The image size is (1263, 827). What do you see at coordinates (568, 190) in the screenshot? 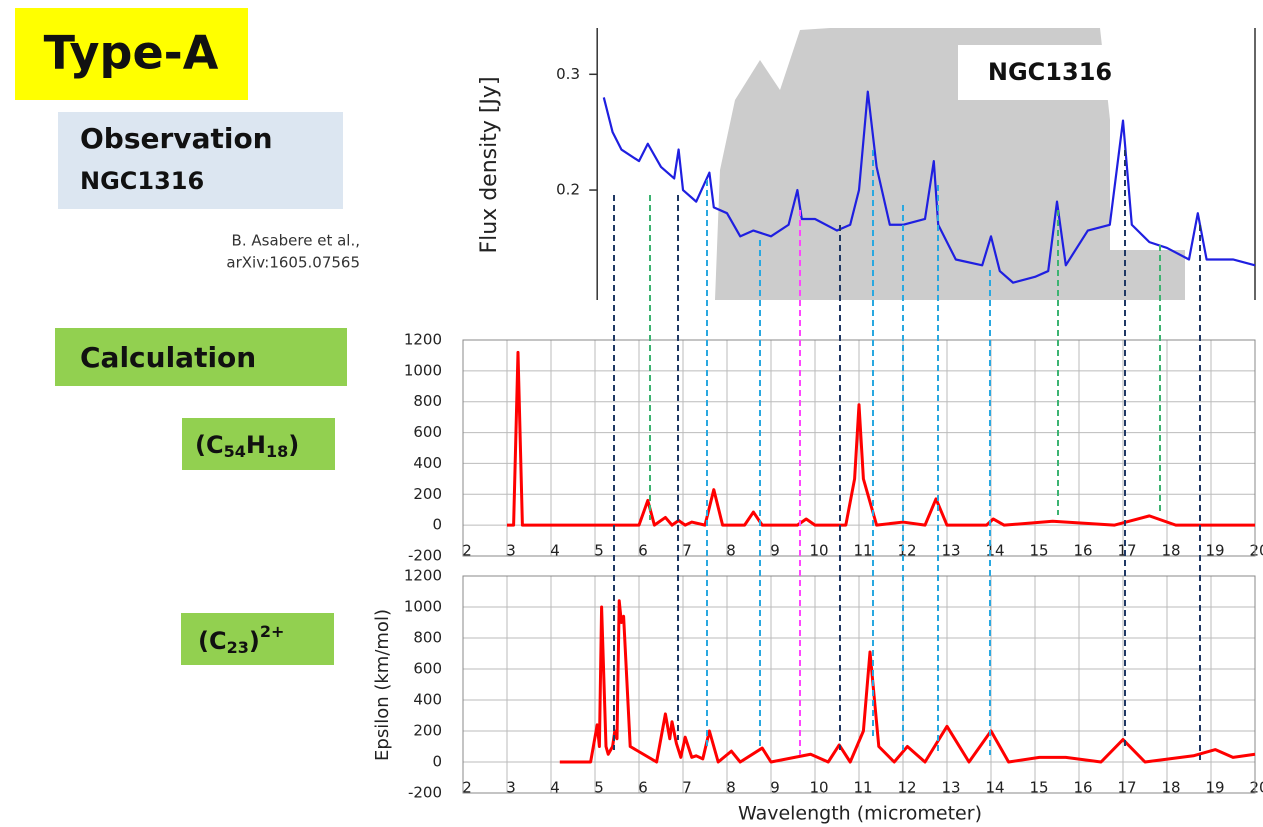
I see `y-tick-label: 0.2` at bounding box center [568, 190].